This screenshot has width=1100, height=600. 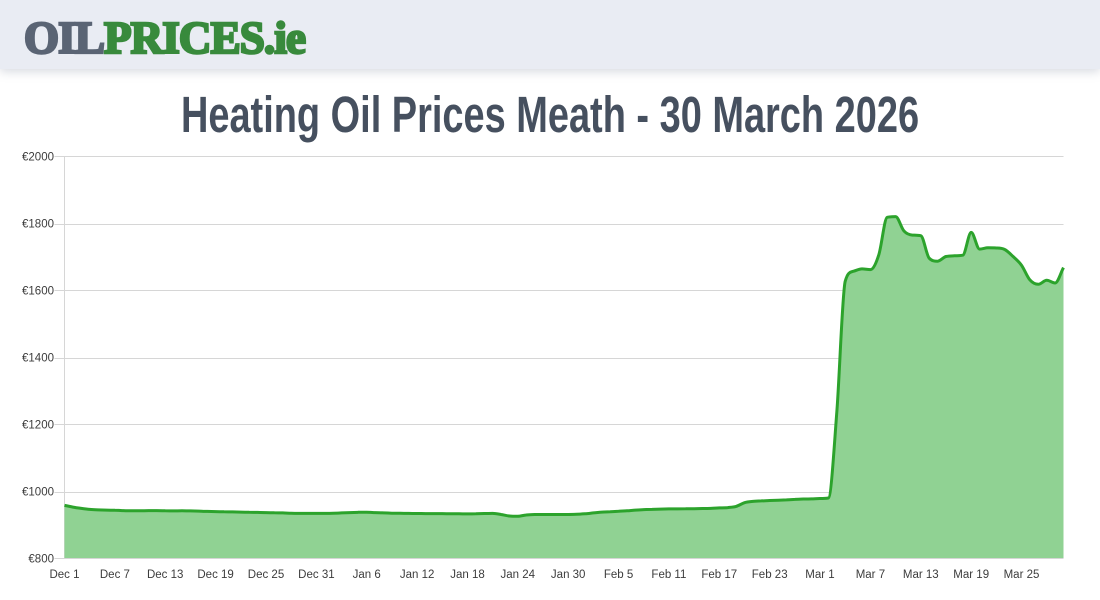 What do you see at coordinates (41, 559) in the screenshot?
I see `svg-text: €800` at bounding box center [41, 559].